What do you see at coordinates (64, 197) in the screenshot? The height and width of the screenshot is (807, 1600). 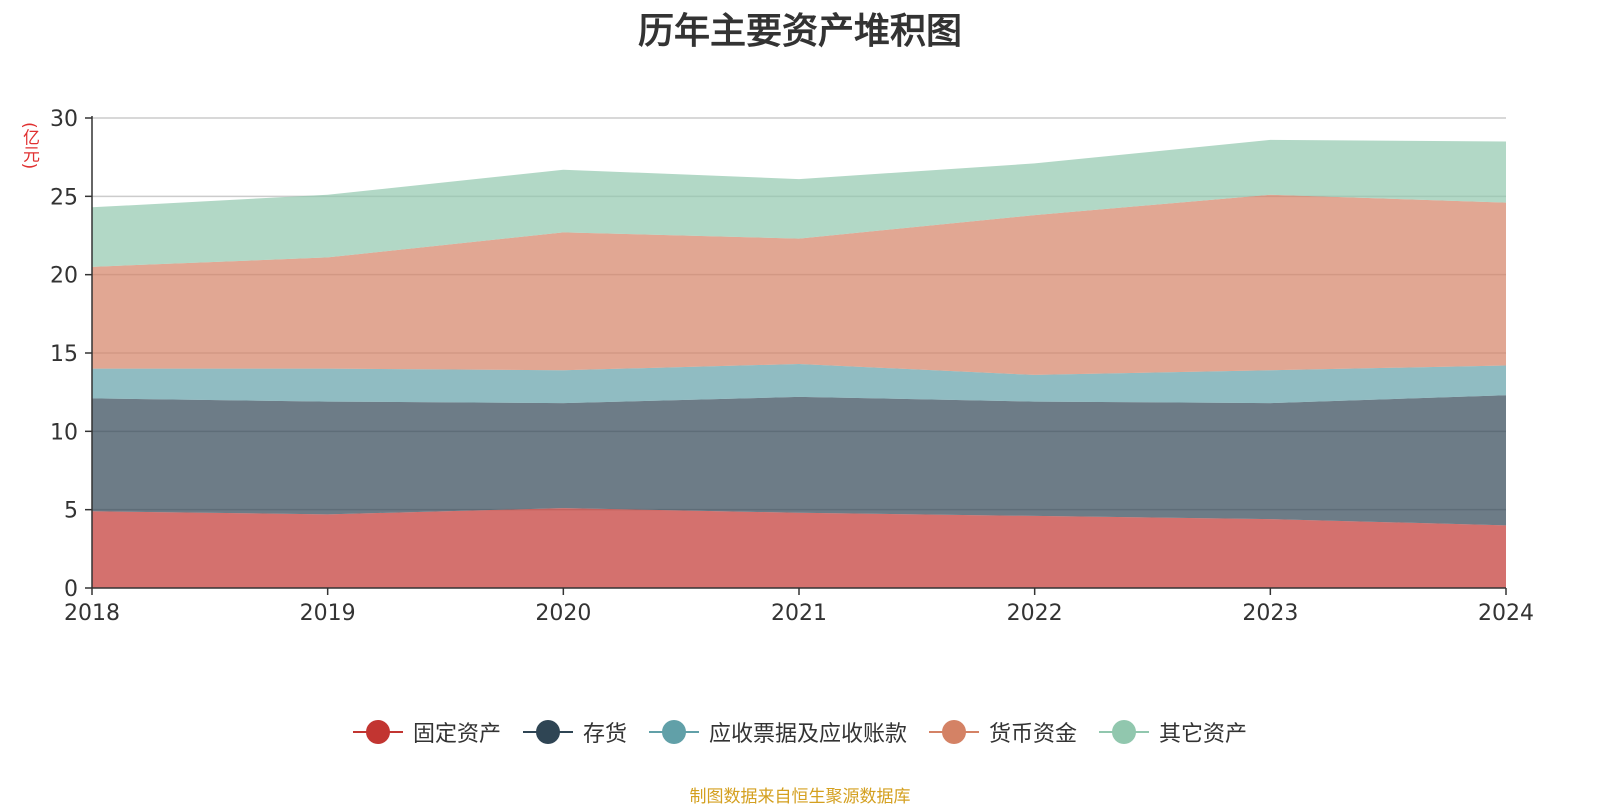 I see `y-tick-label-25: 25` at bounding box center [64, 197].